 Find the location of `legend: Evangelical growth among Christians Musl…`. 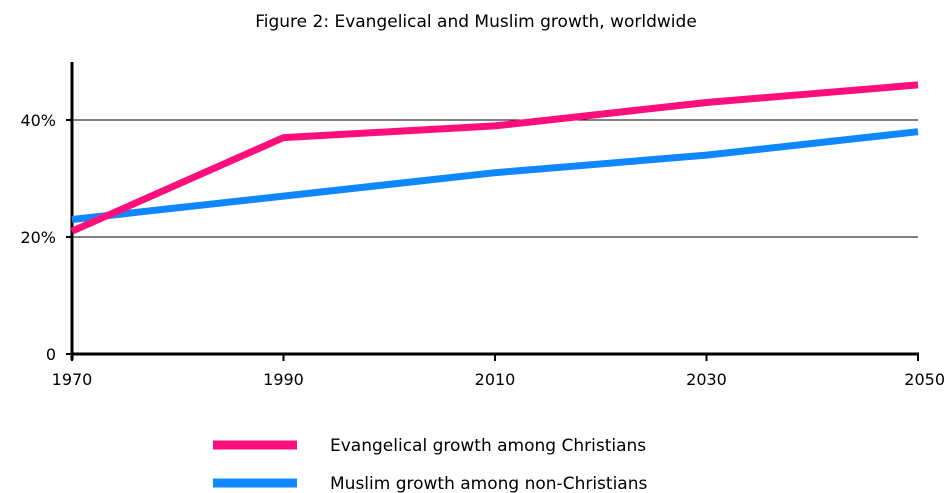

legend: Evangelical growth among Christians Musl… is located at coordinates (430, 464).